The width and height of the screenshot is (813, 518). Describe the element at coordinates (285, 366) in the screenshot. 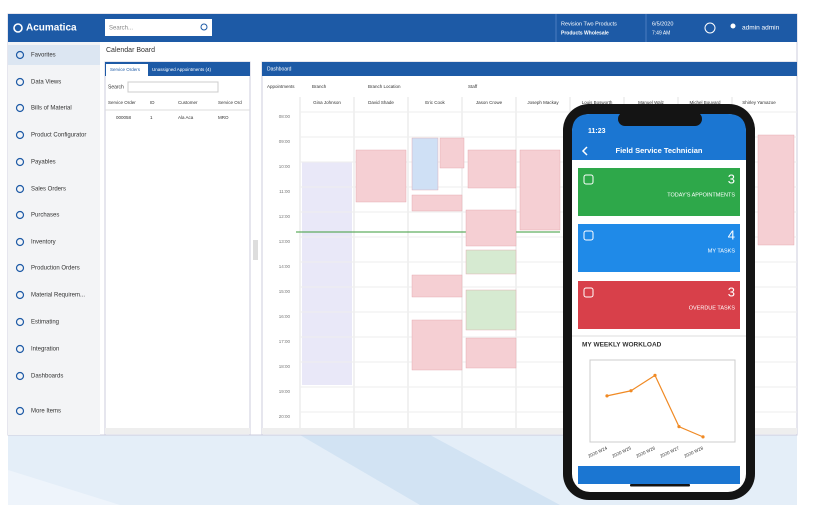

I see `time-label: 18:00` at that location.